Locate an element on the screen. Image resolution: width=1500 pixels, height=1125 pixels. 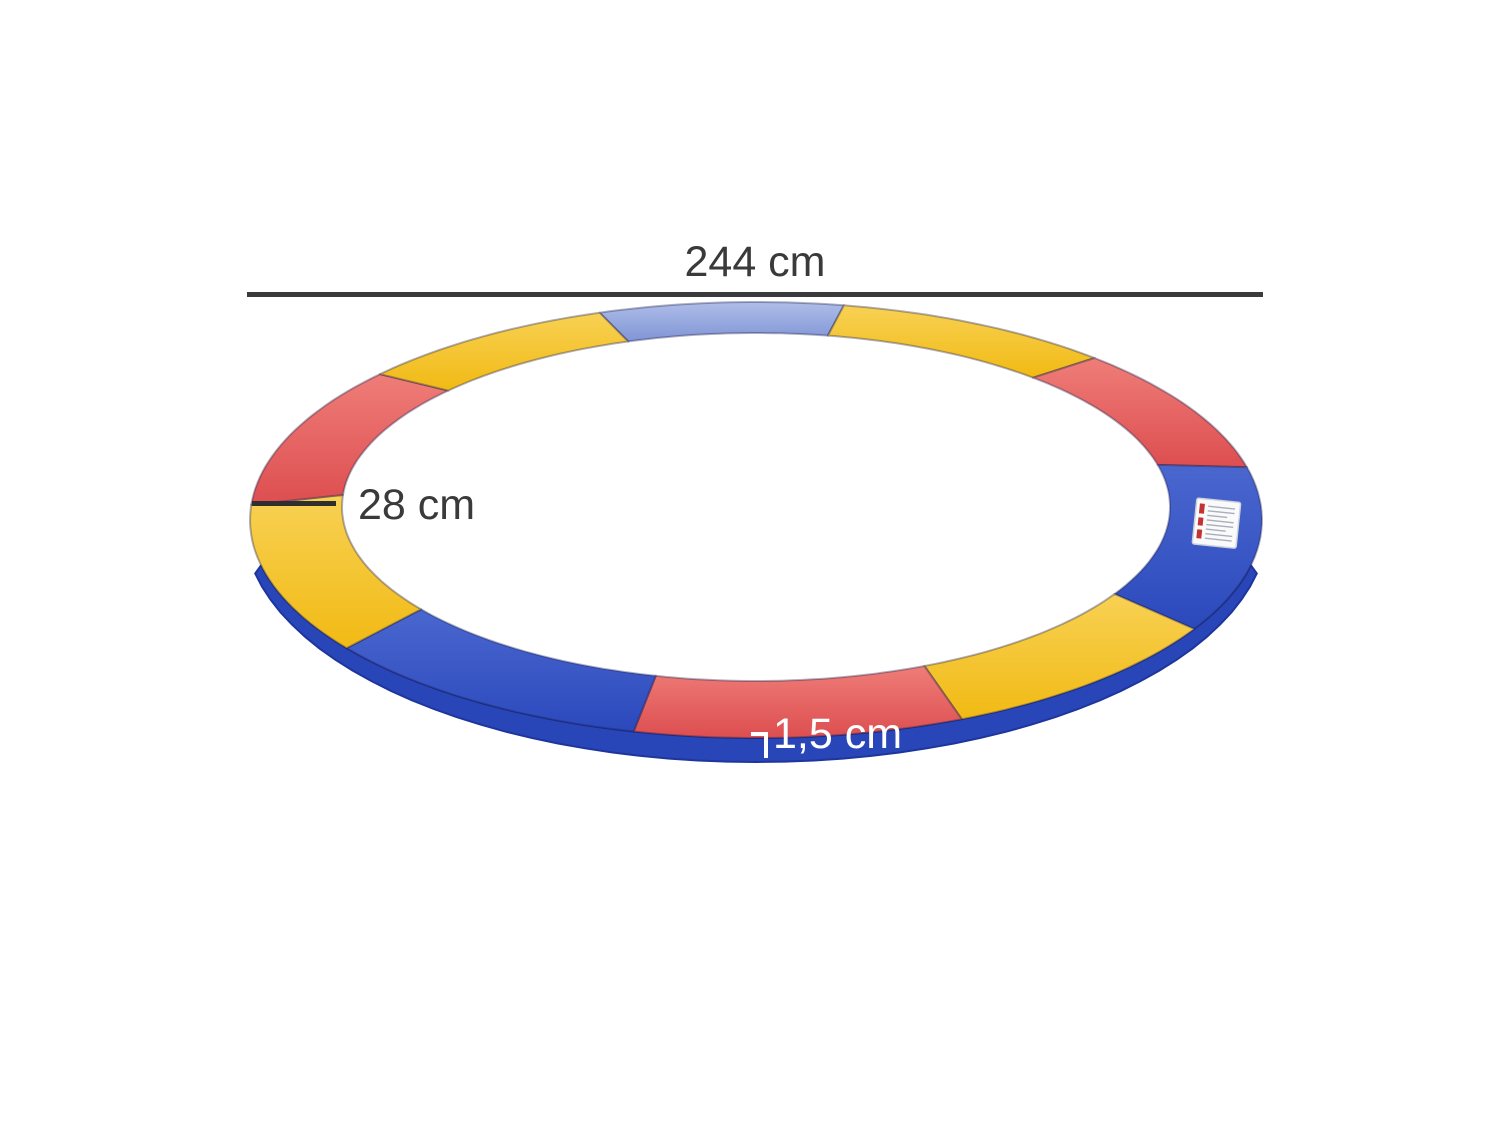
pad-segment-blue-top is located at coordinates (721, 322).